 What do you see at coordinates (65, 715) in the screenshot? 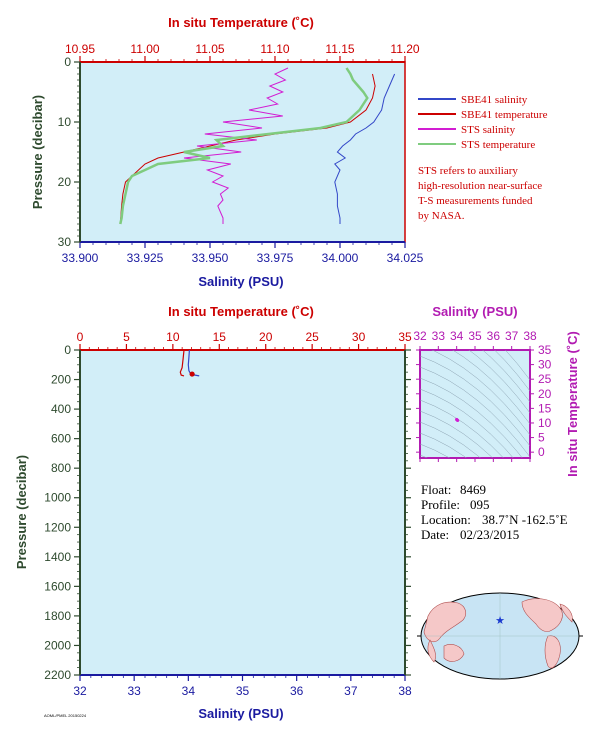
I see `footer-code: AOML/PMEL 20150224` at bounding box center [65, 715].